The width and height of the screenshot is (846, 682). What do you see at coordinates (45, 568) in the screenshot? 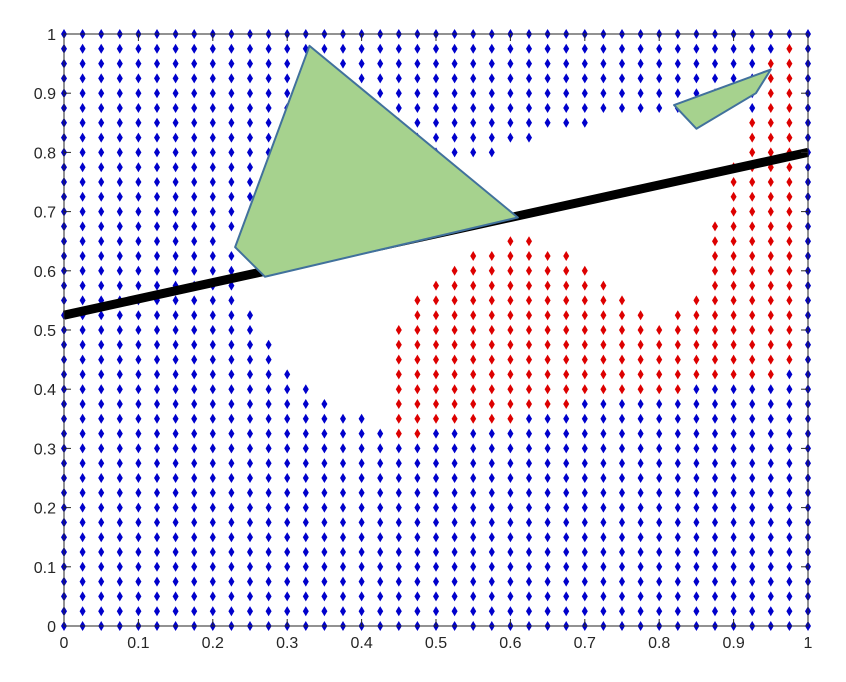
I see `y-tick-label: 0.1` at bounding box center [45, 568].